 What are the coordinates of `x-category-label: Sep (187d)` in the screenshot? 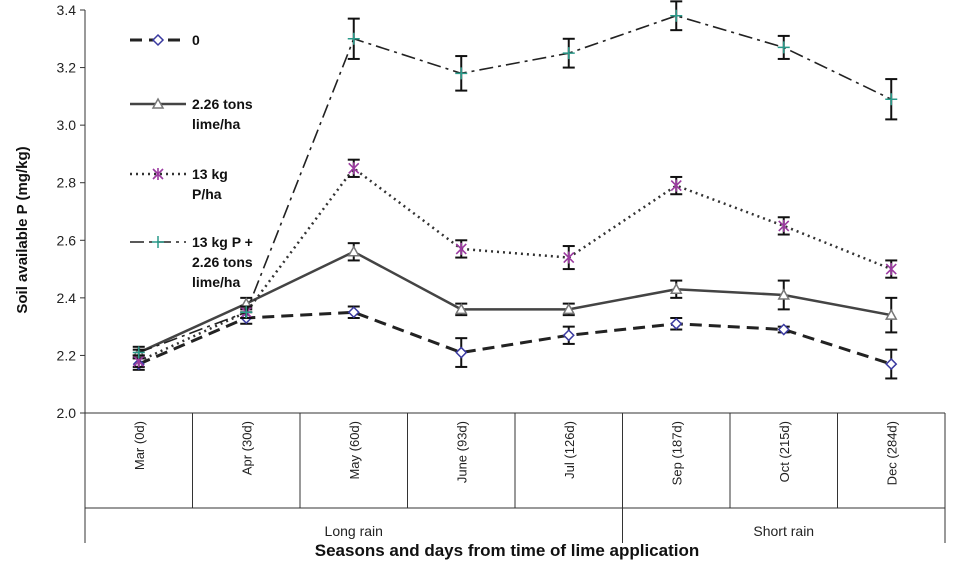 It's located at (676, 453).